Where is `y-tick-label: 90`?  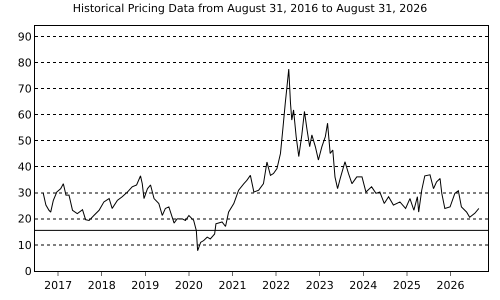
y-tick-label: 90 is located at coordinates (25, 37).